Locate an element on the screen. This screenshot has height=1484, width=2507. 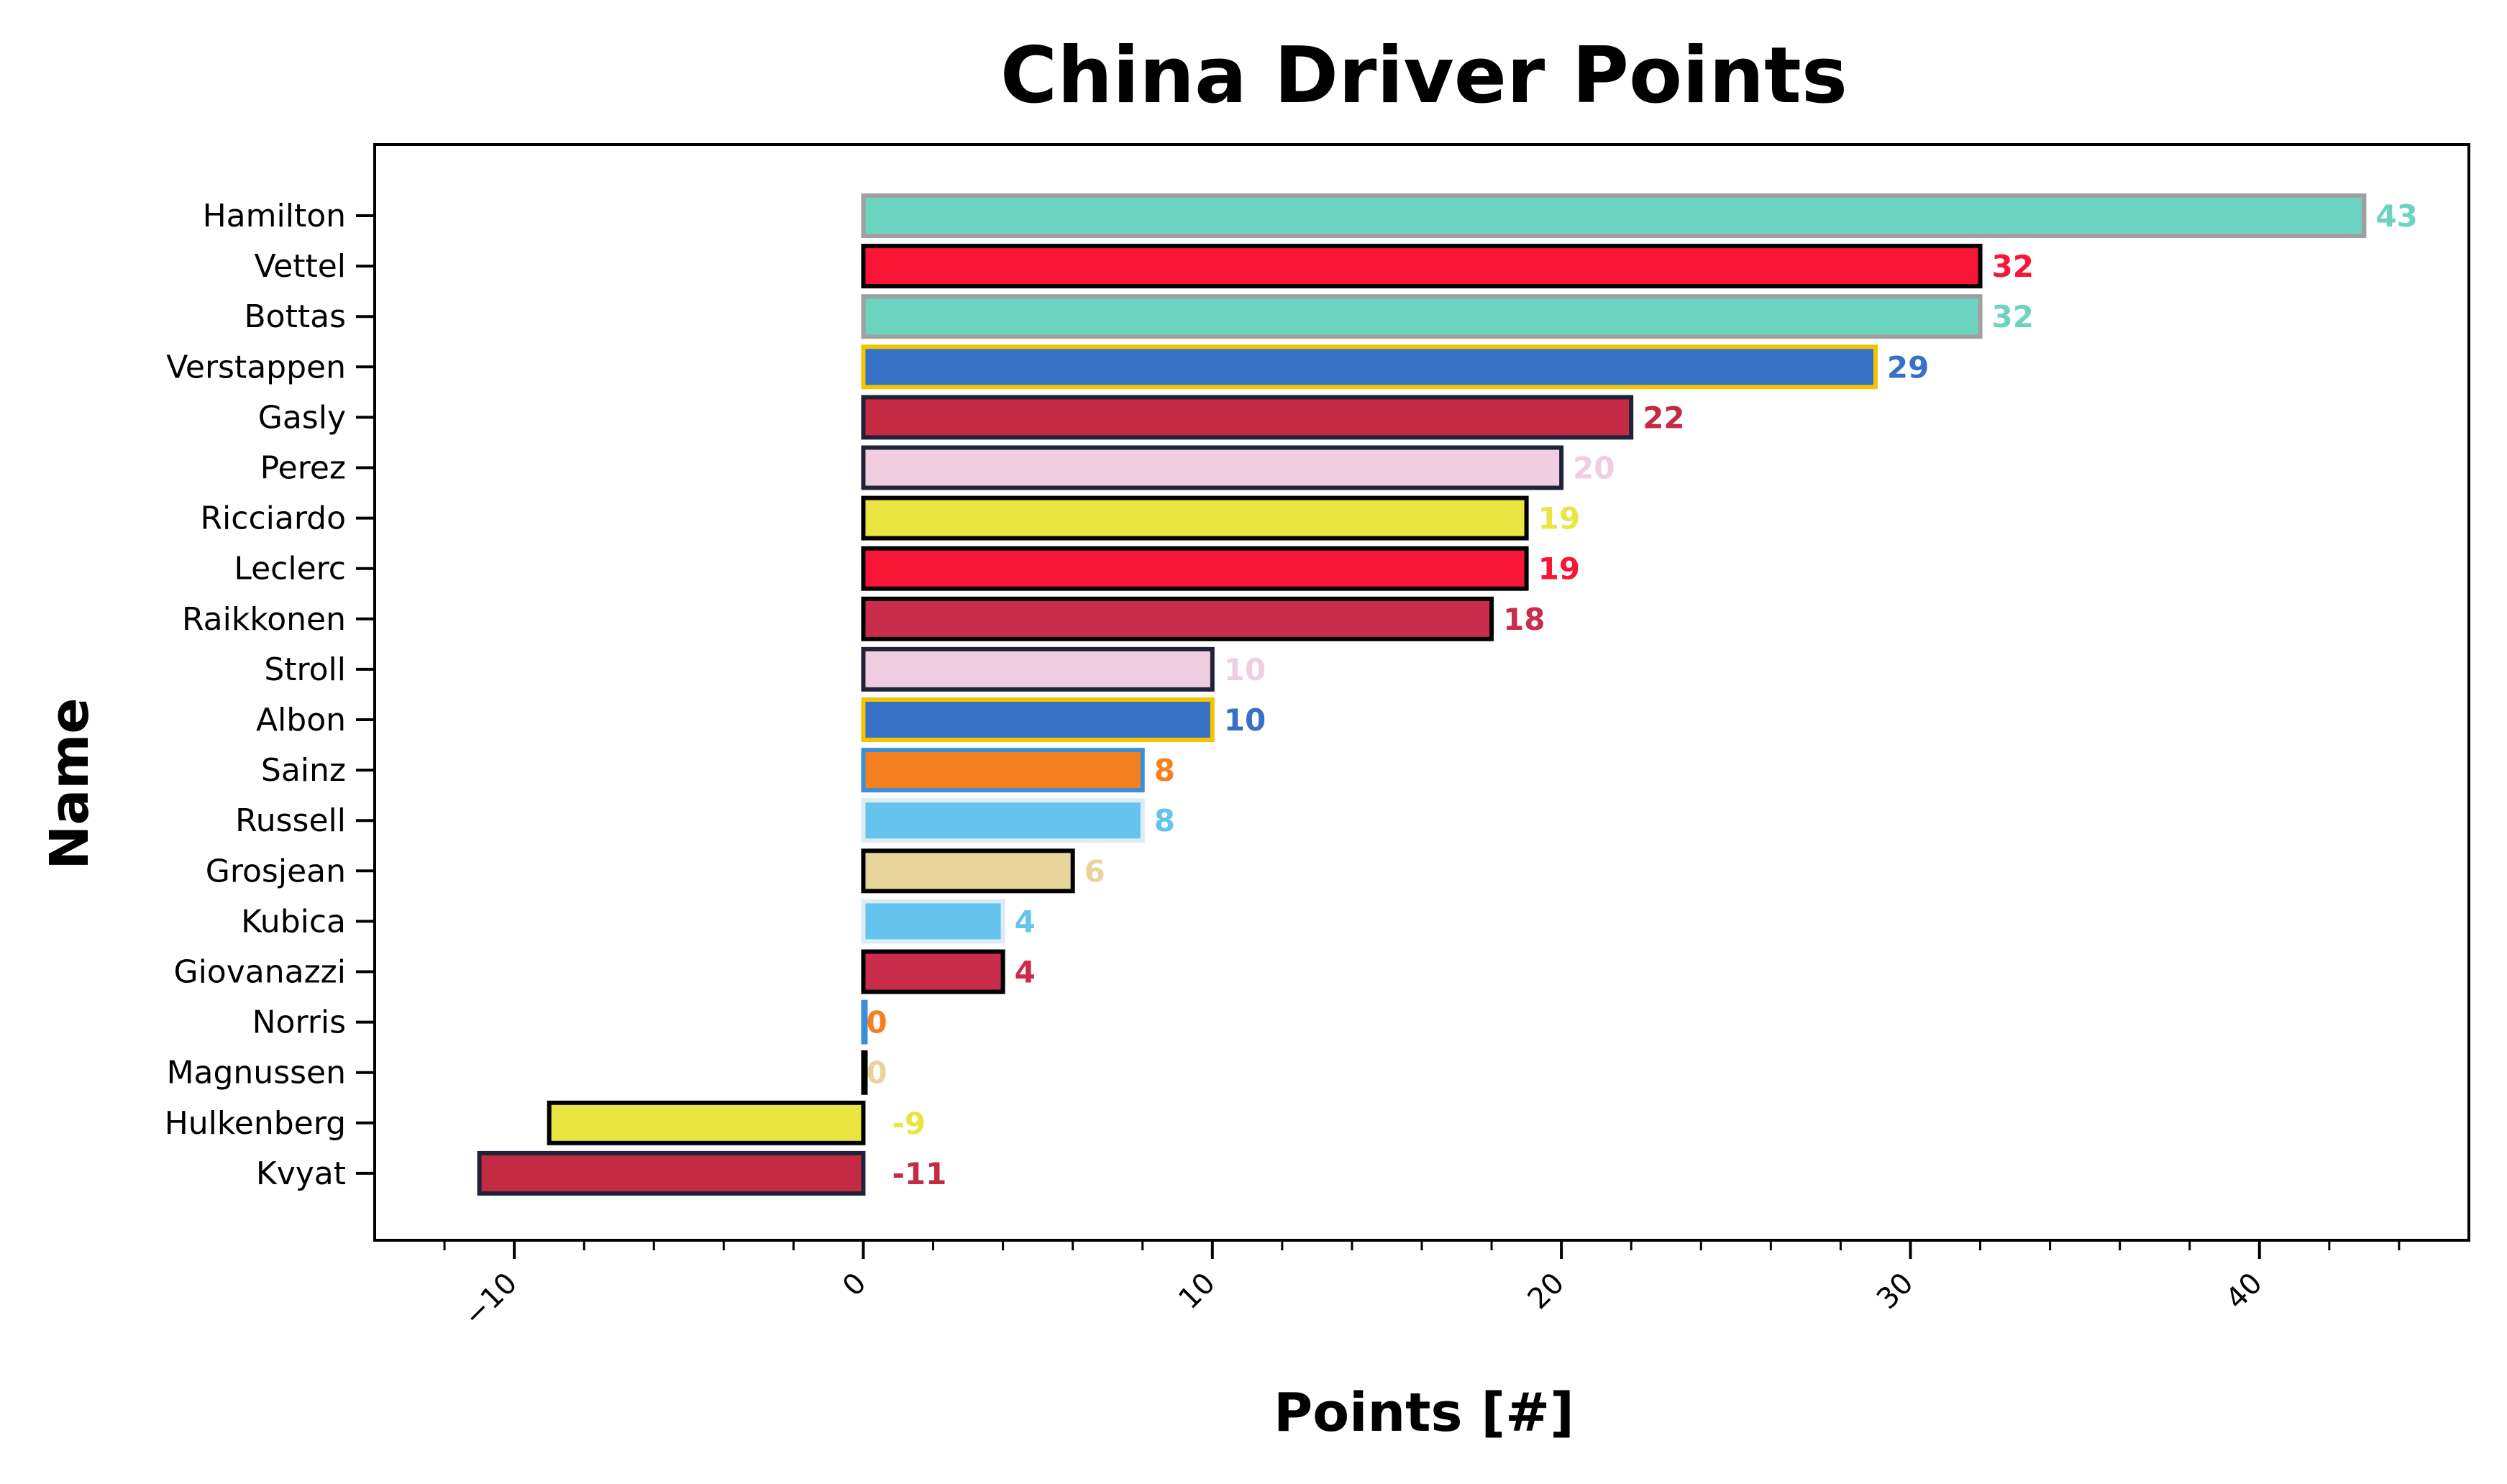
data-label-russell: 8 is located at coordinates (1164, 820).